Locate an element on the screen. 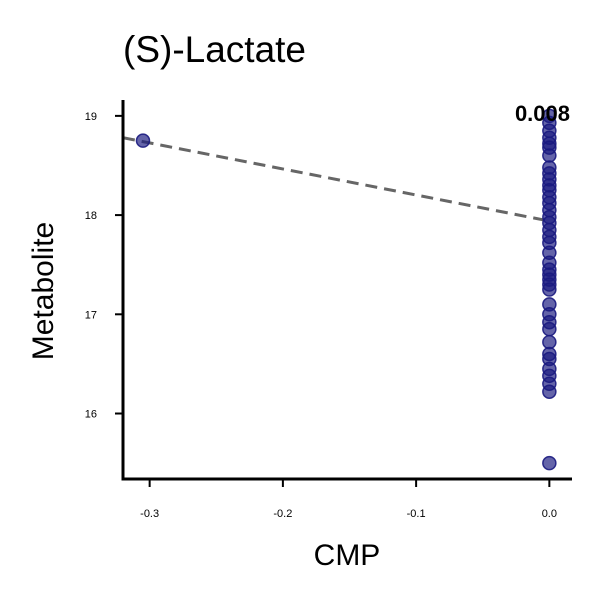 The width and height of the screenshot is (600, 605). x-tick-label: -0.3 is located at coordinates (149, 514).